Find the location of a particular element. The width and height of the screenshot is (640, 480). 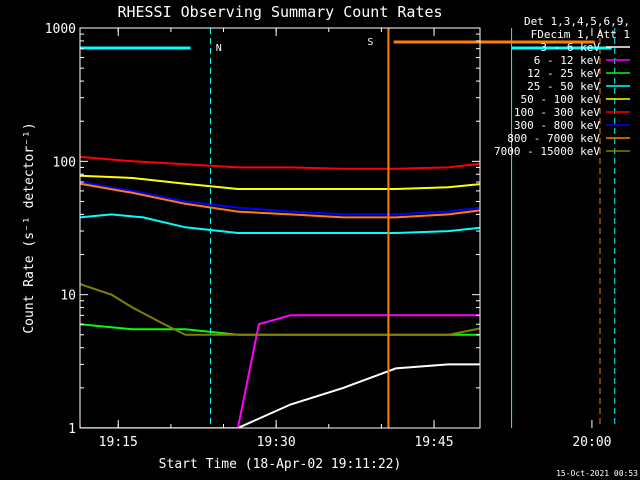

saa-marker-label: S is located at coordinates (370, 42).